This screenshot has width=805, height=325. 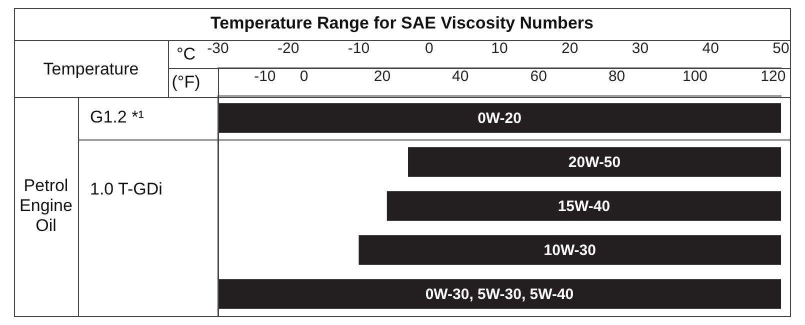 What do you see at coordinates (773, 77) in the screenshot?
I see `x2-tick-label: 120` at bounding box center [773, 77].